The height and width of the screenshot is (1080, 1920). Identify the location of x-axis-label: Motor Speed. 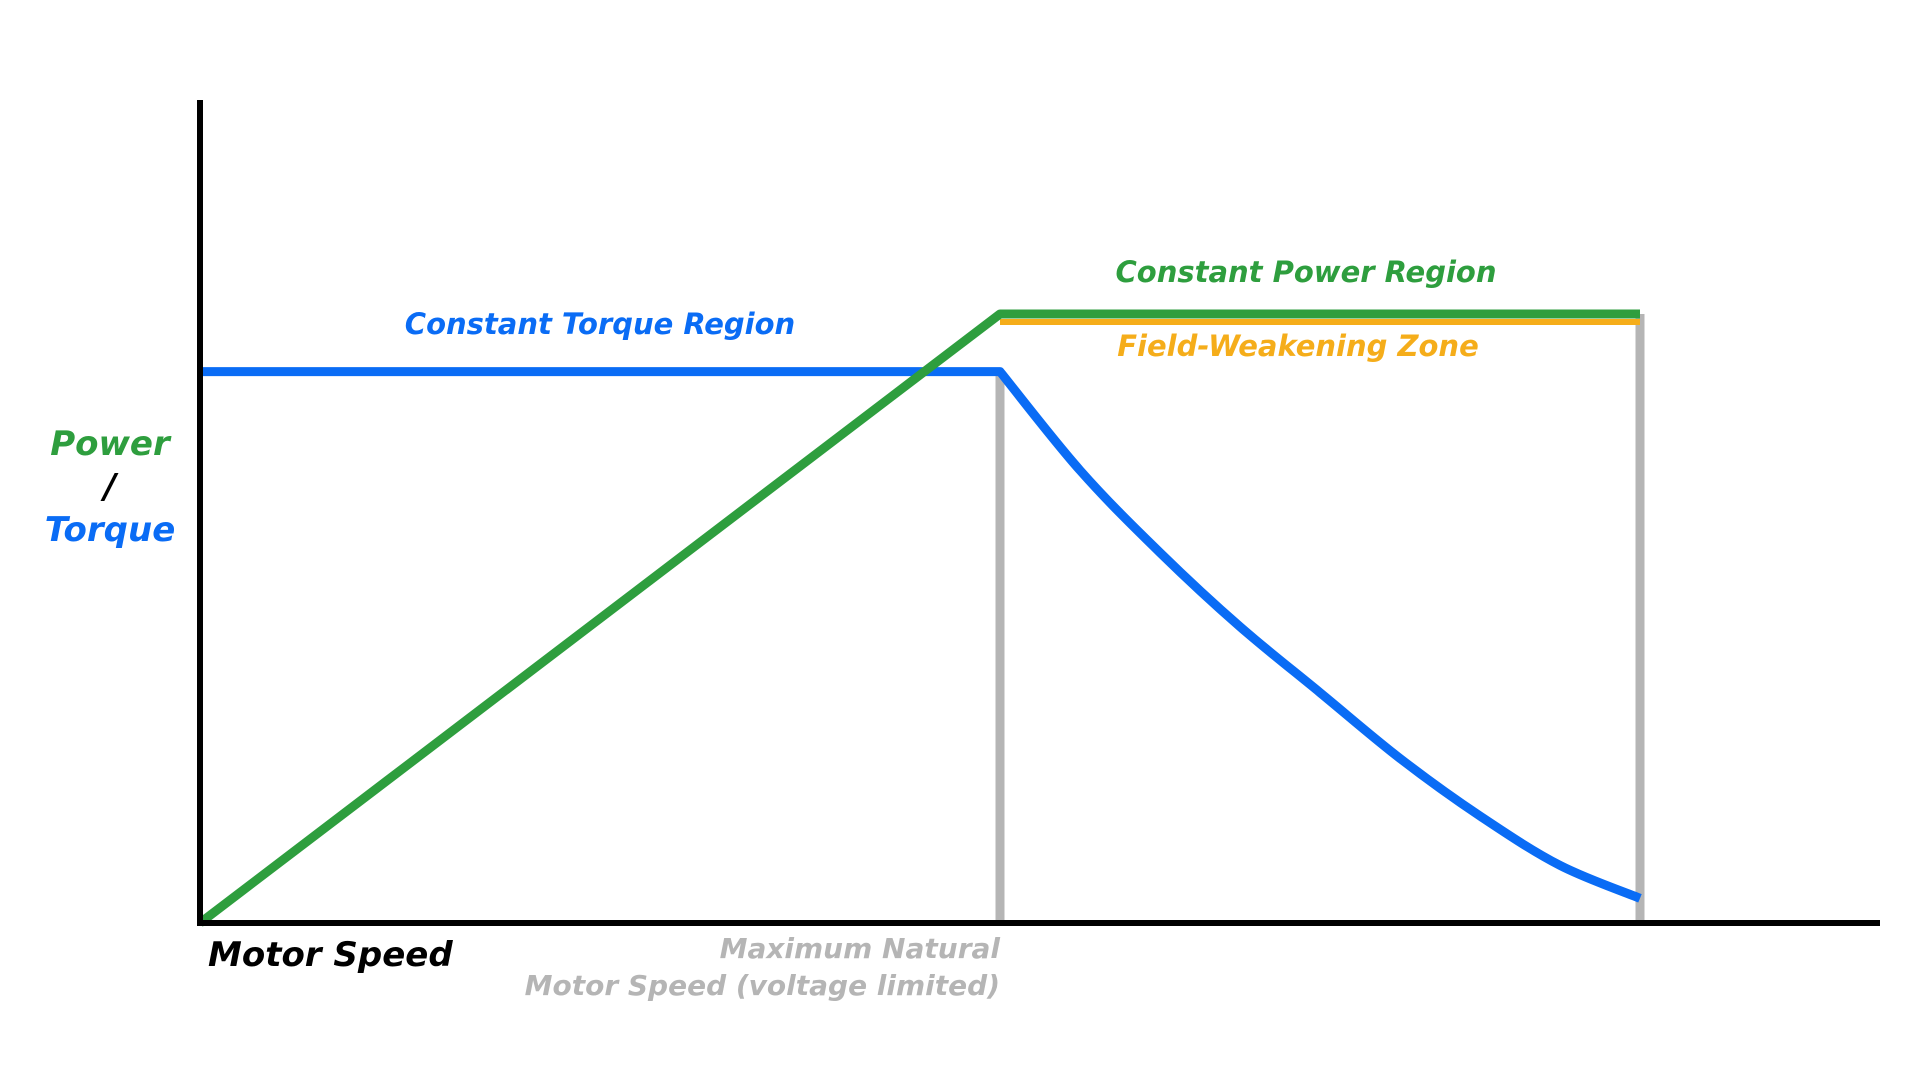
(330, 955).